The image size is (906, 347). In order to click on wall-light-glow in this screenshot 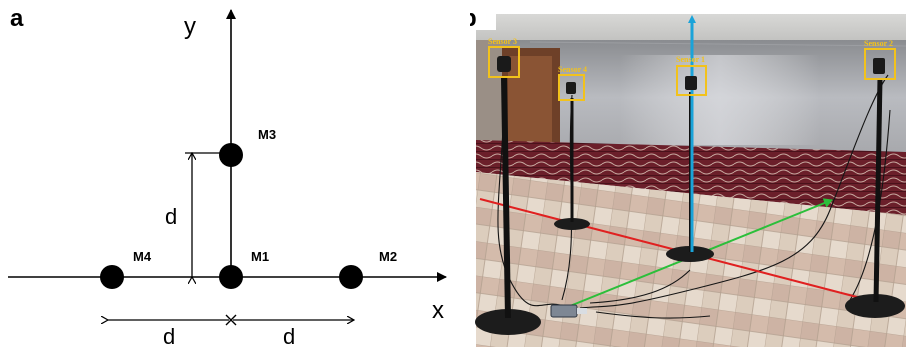, I will do `click(720, 100)`.